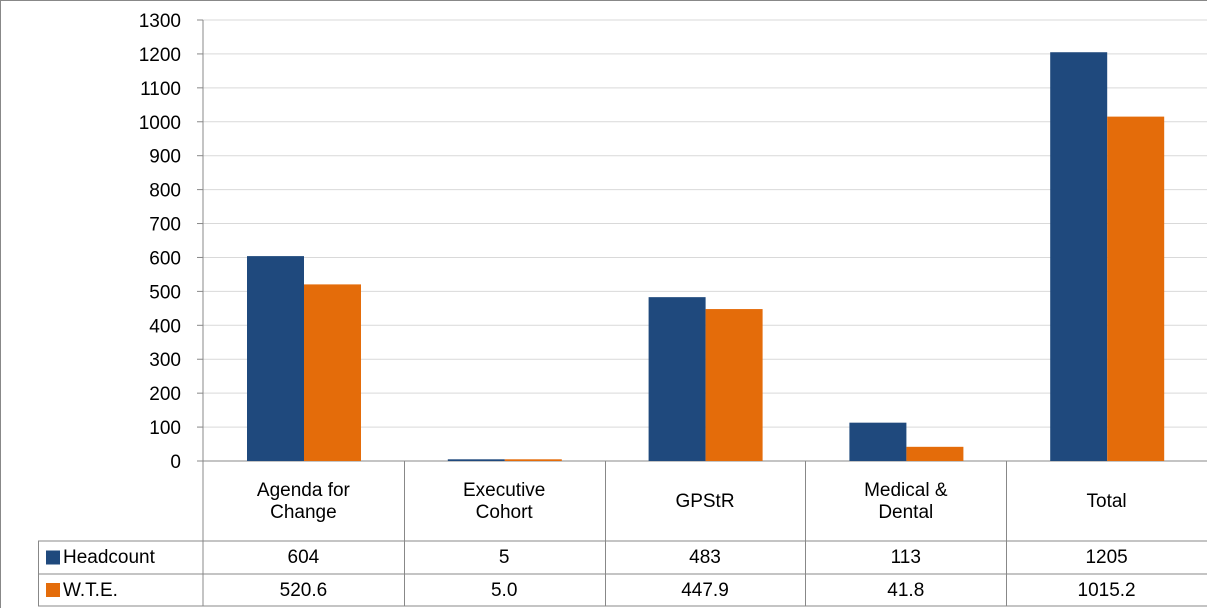 Image resolution: width=1207 pixels, height=608 pixels. Describe the element at coordinates (303, 501) in the screenshot. I see `category-label: Agenda for Change` at that location.